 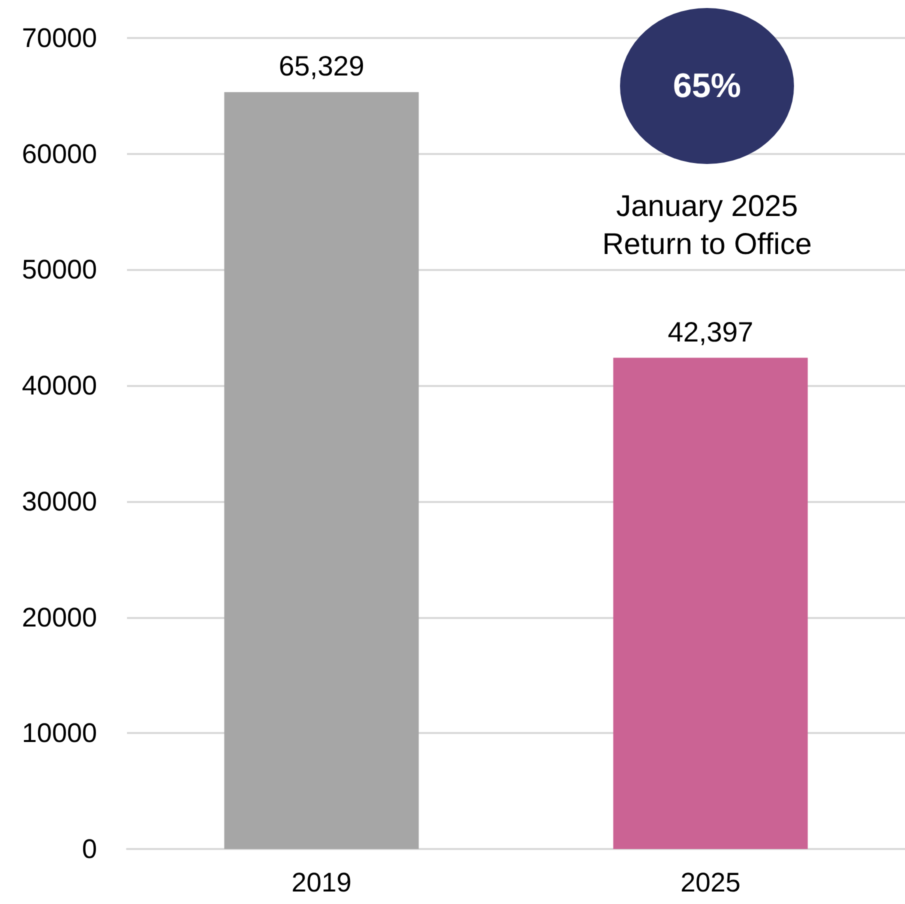 I want to click on y-tick-label: 60000, so click(x=59, y=153).